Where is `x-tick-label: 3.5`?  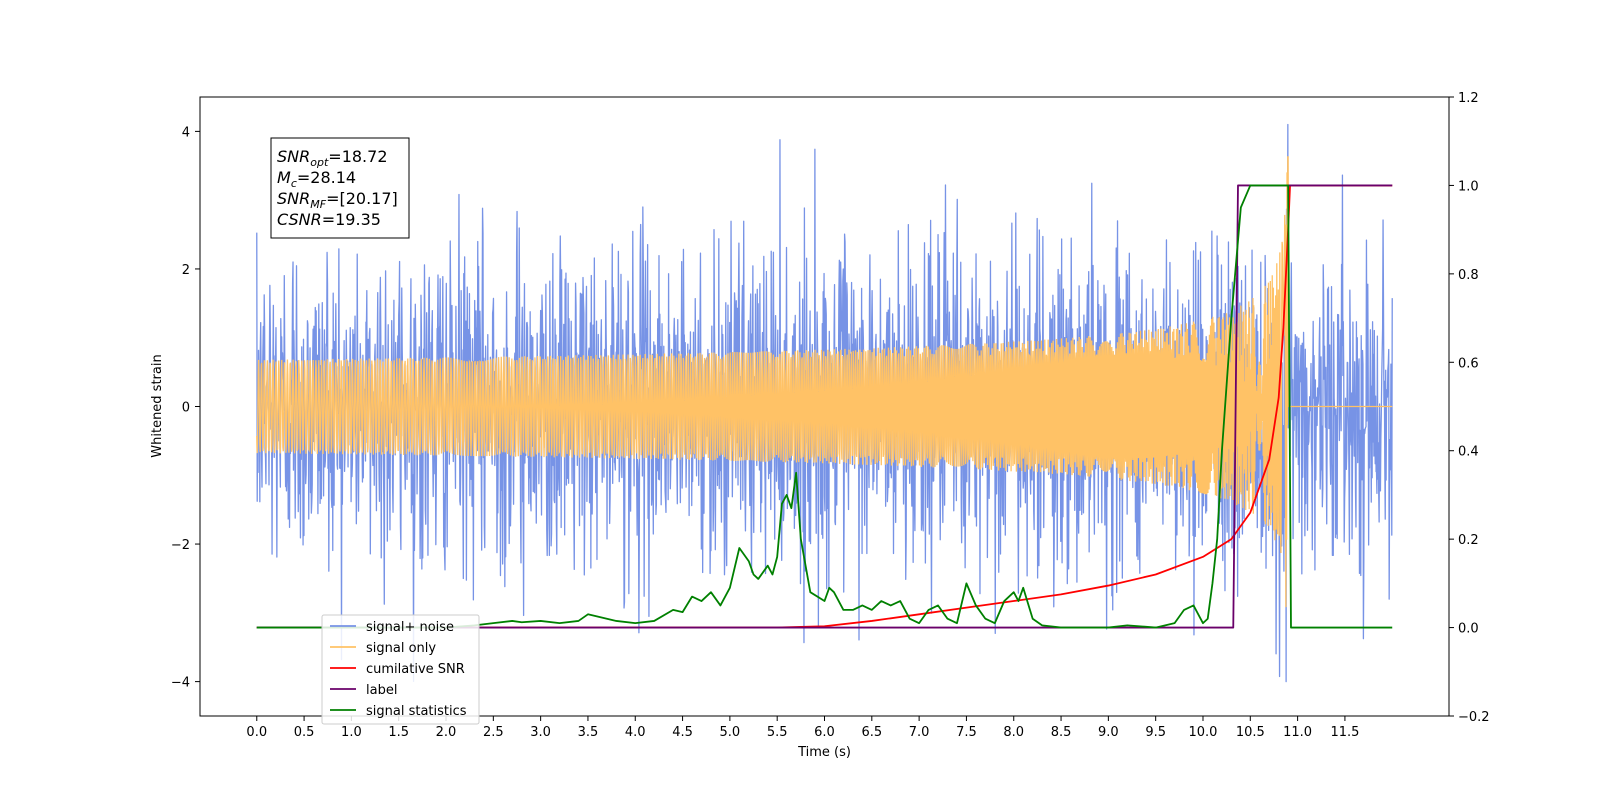
x-tick-label: 3.5 is located at coordinates (588, 732).